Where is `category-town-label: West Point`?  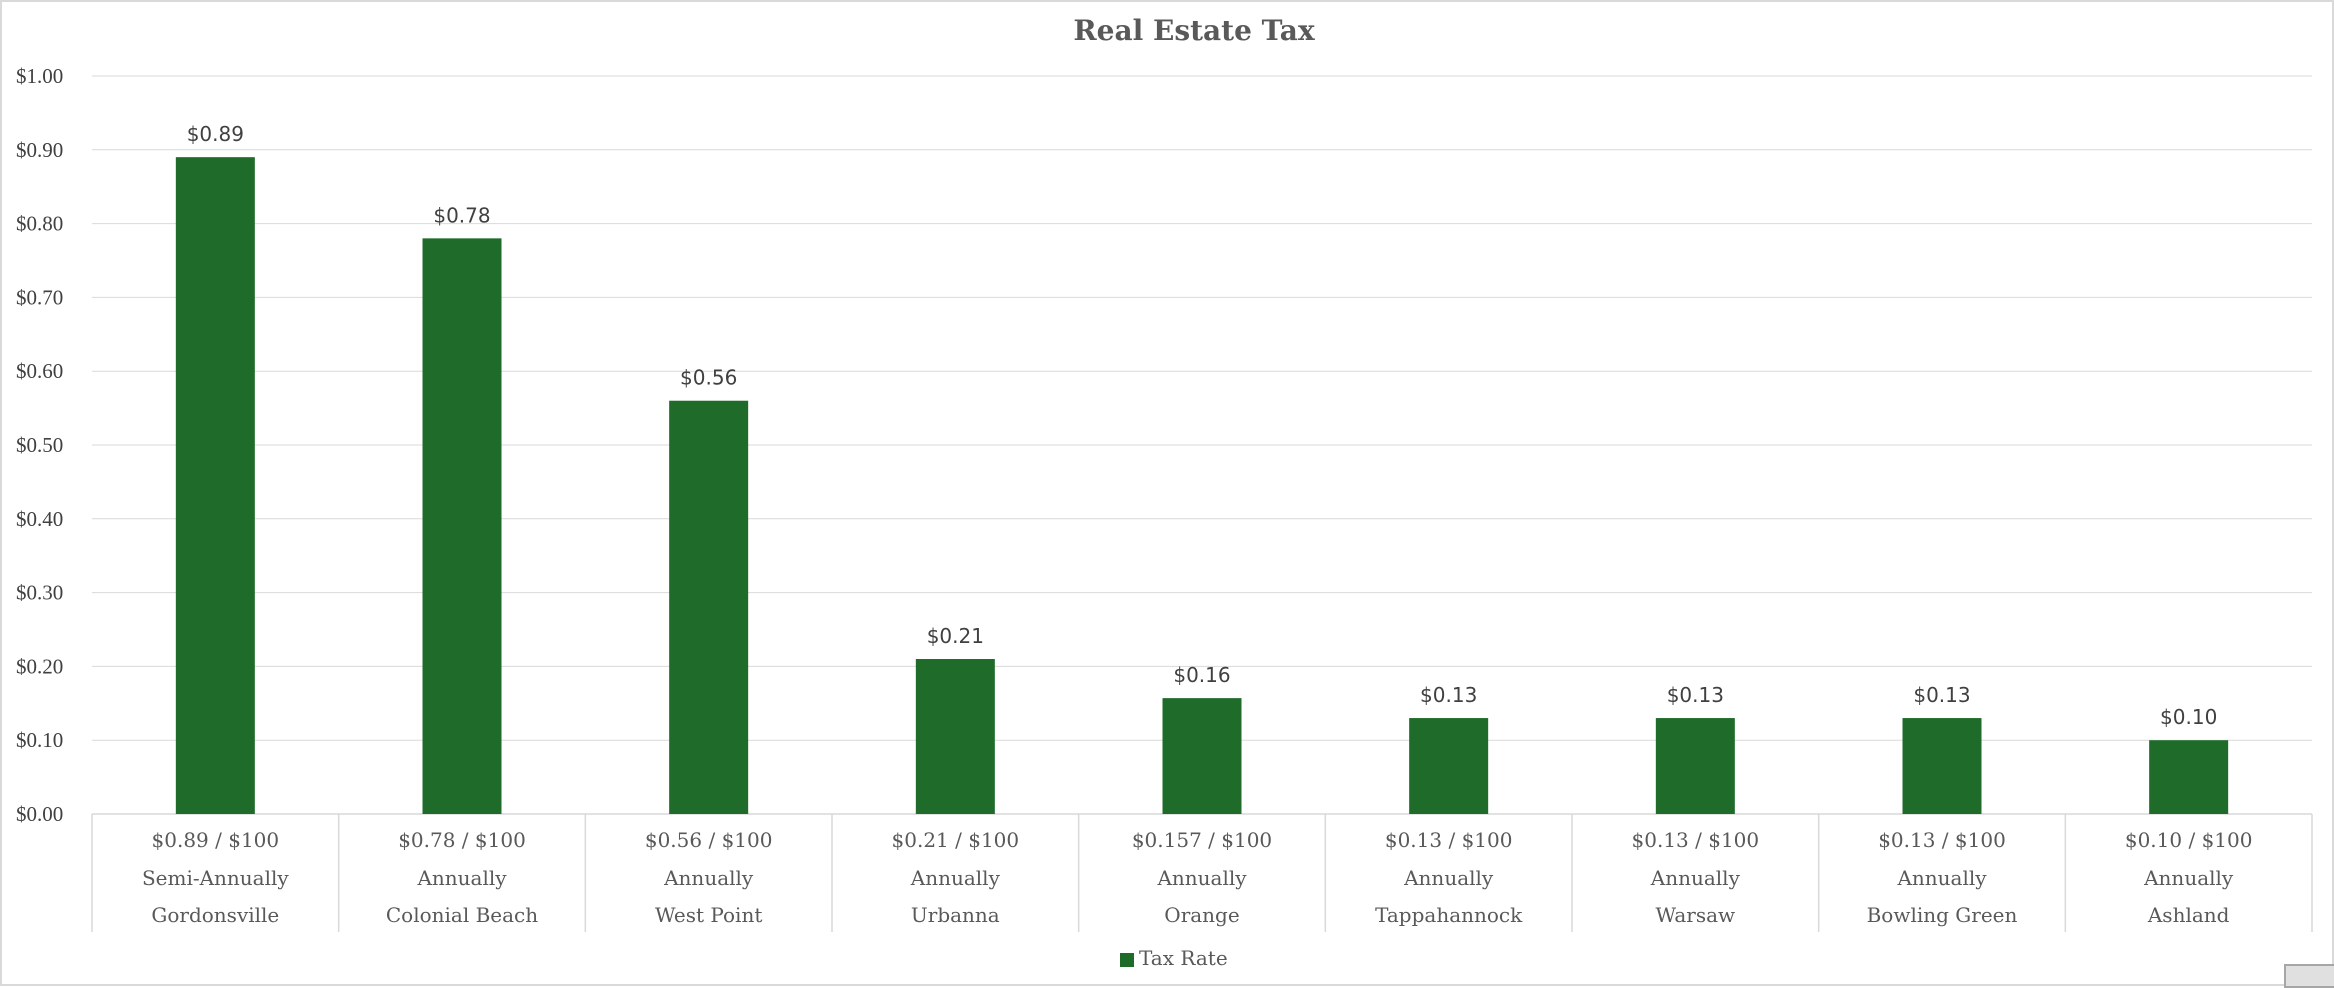
category-town-label: West Point is located at coordinates (708, 915).